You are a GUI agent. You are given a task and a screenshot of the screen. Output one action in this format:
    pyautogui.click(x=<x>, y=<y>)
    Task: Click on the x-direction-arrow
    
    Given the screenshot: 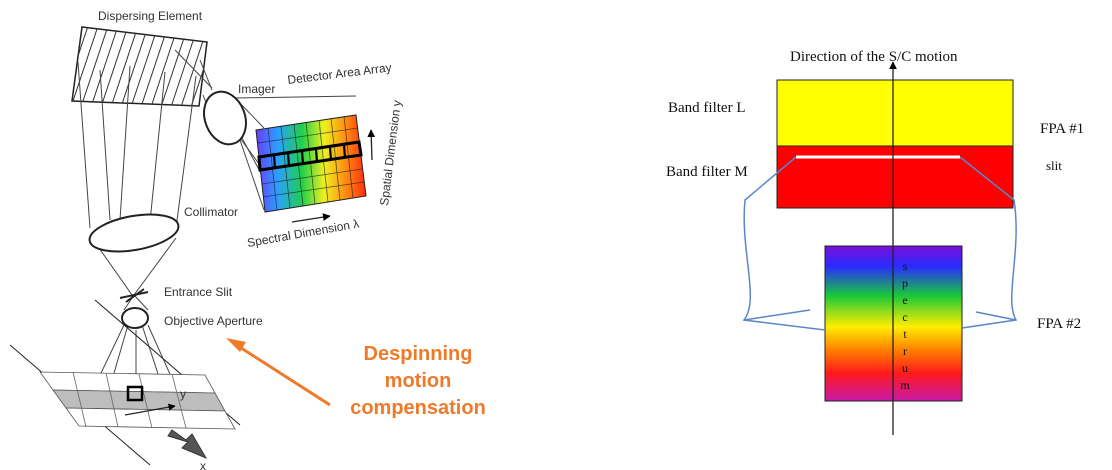 What is the action you would take?
    pyautogui.click(x=187, y=444)
    